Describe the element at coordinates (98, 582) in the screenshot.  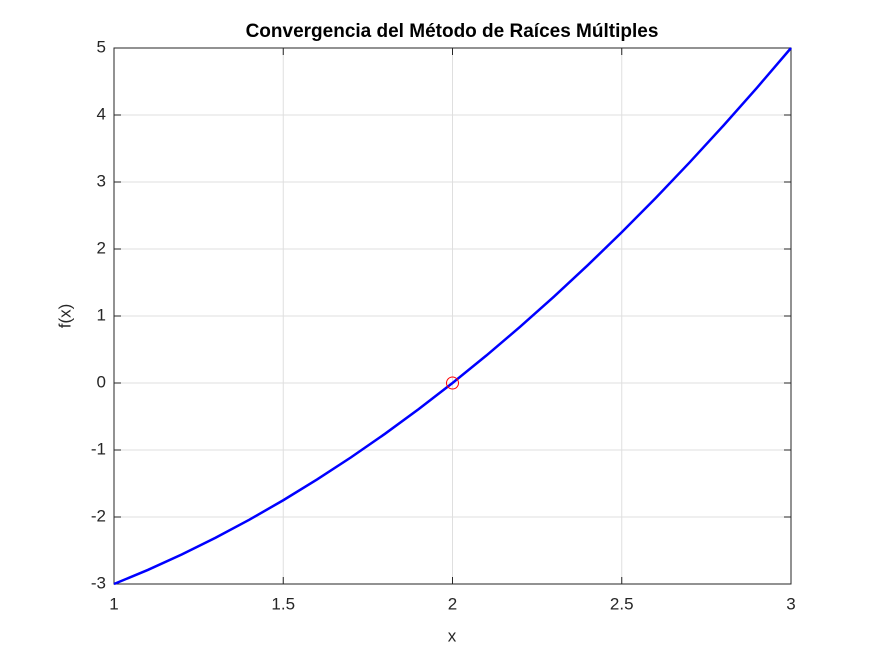
I see `y-tick-label: -3` at that location.